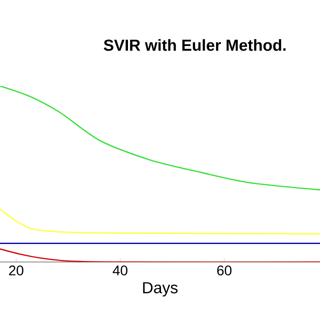  Describe the element at coordinates (195, 45) in the screenshot. I see `chart-title: SVIR with Euler Method.` at that location.